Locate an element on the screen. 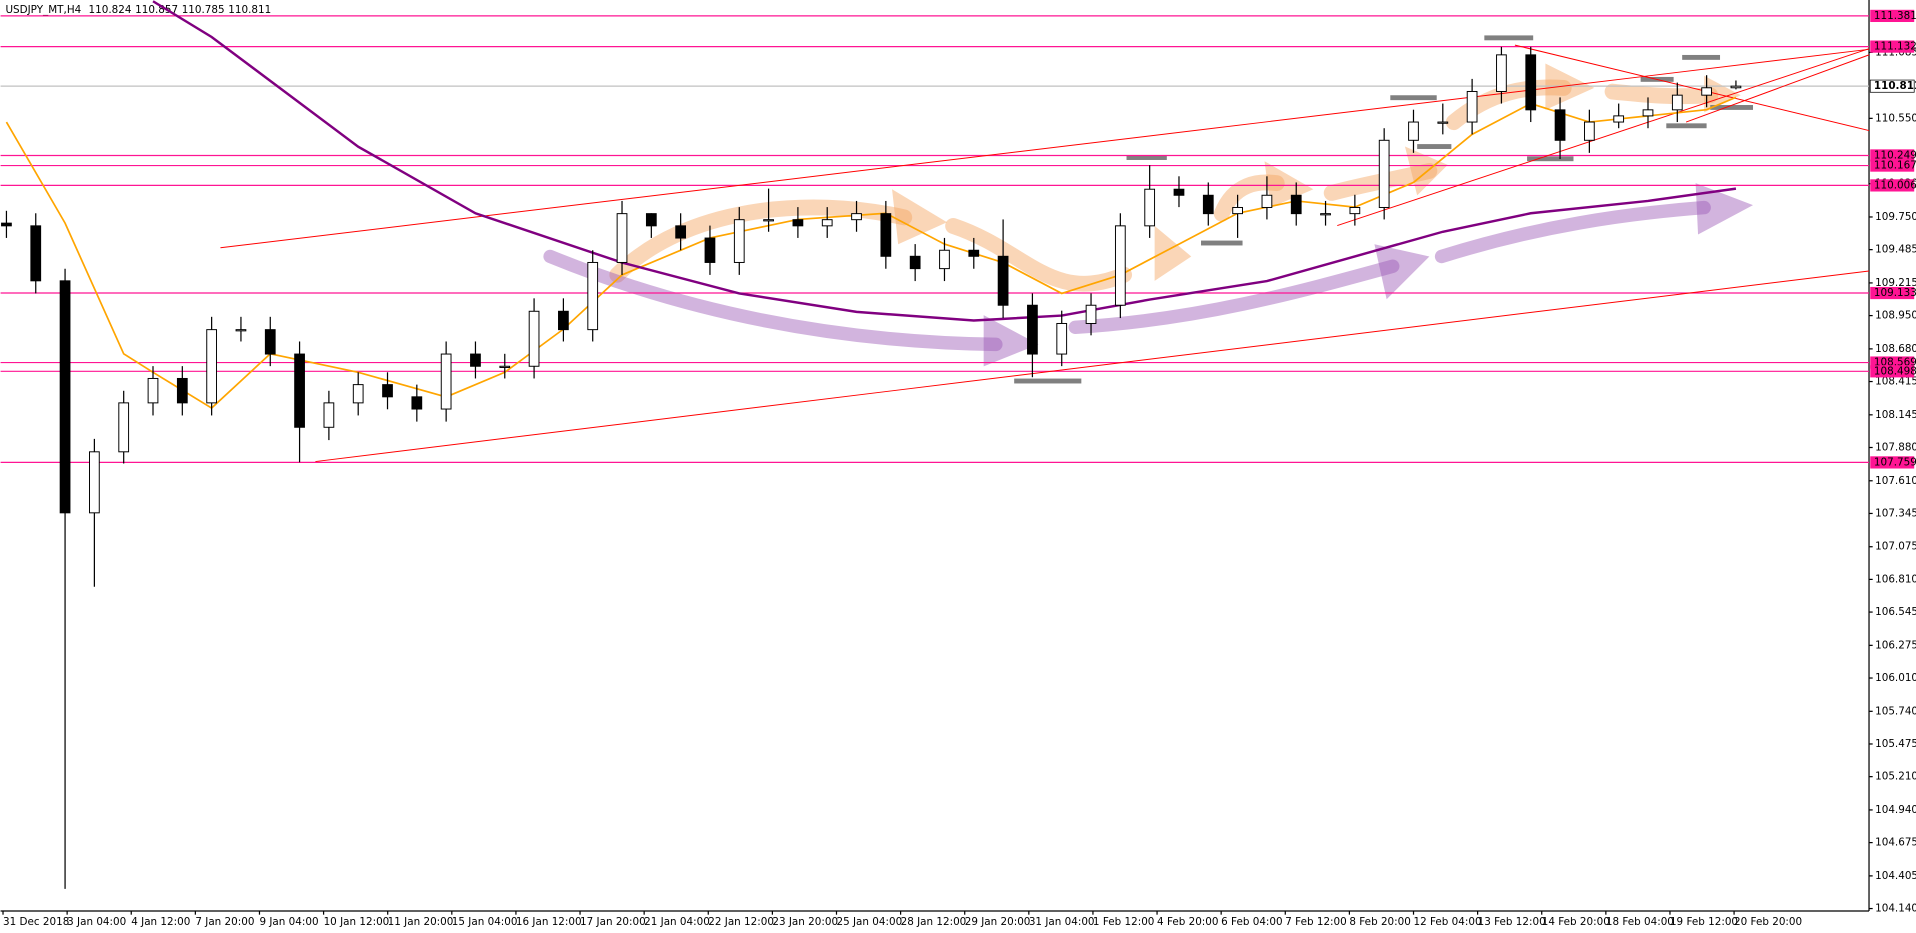 The height and width of the screenshot is (933, 1916). y-tick-label: 108.415 is located at coordinates (1895, 382).